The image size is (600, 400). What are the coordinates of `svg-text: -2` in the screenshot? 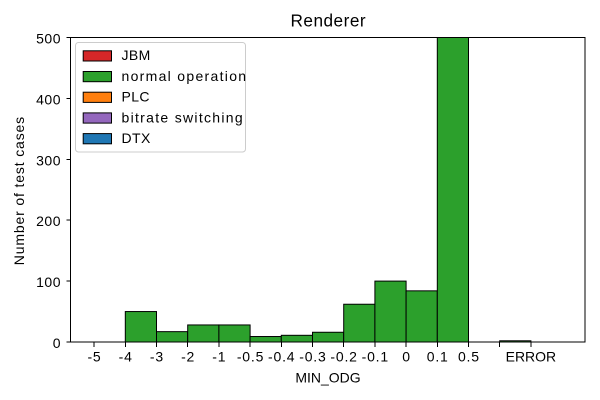 It's located at (188, 357).